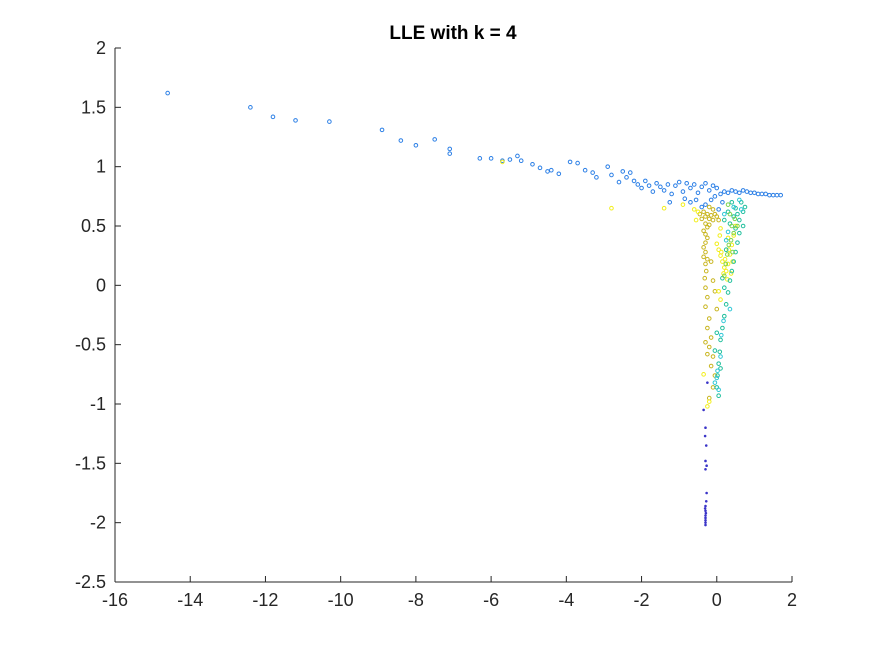  Describe the element at coordinates (90, 582) in the screenshot. I see `y-tick-label: -2.5` at that location.